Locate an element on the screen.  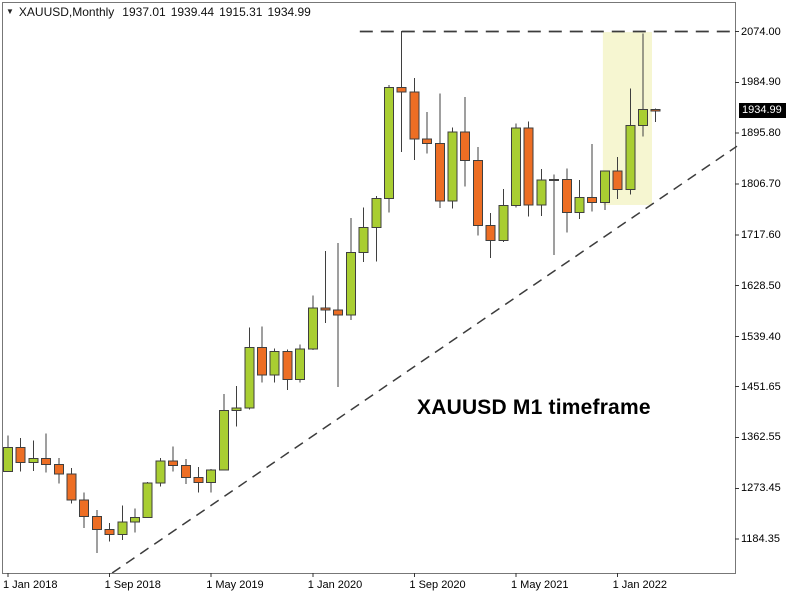
y-axis-label: 1273.45 is located at coordinates (761, 488).